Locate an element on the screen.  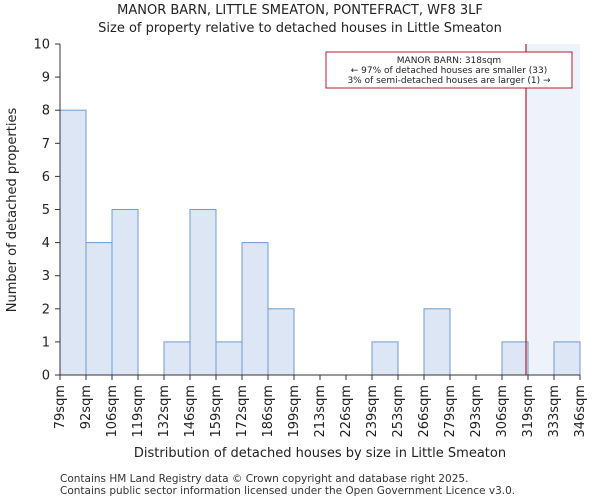
y-tick-label-7: 7 is located at coordinates (46, 144).